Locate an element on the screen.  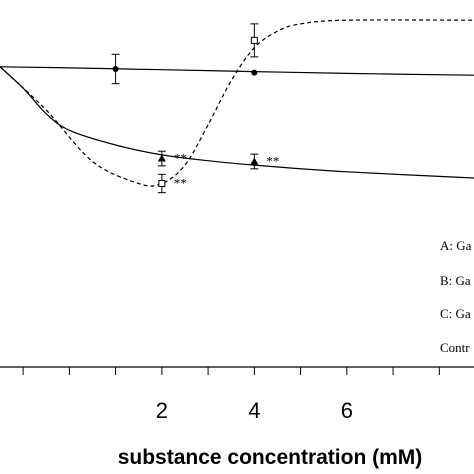
x-axis-label: substance concentration (mM) is located at coordinates (270, 457).